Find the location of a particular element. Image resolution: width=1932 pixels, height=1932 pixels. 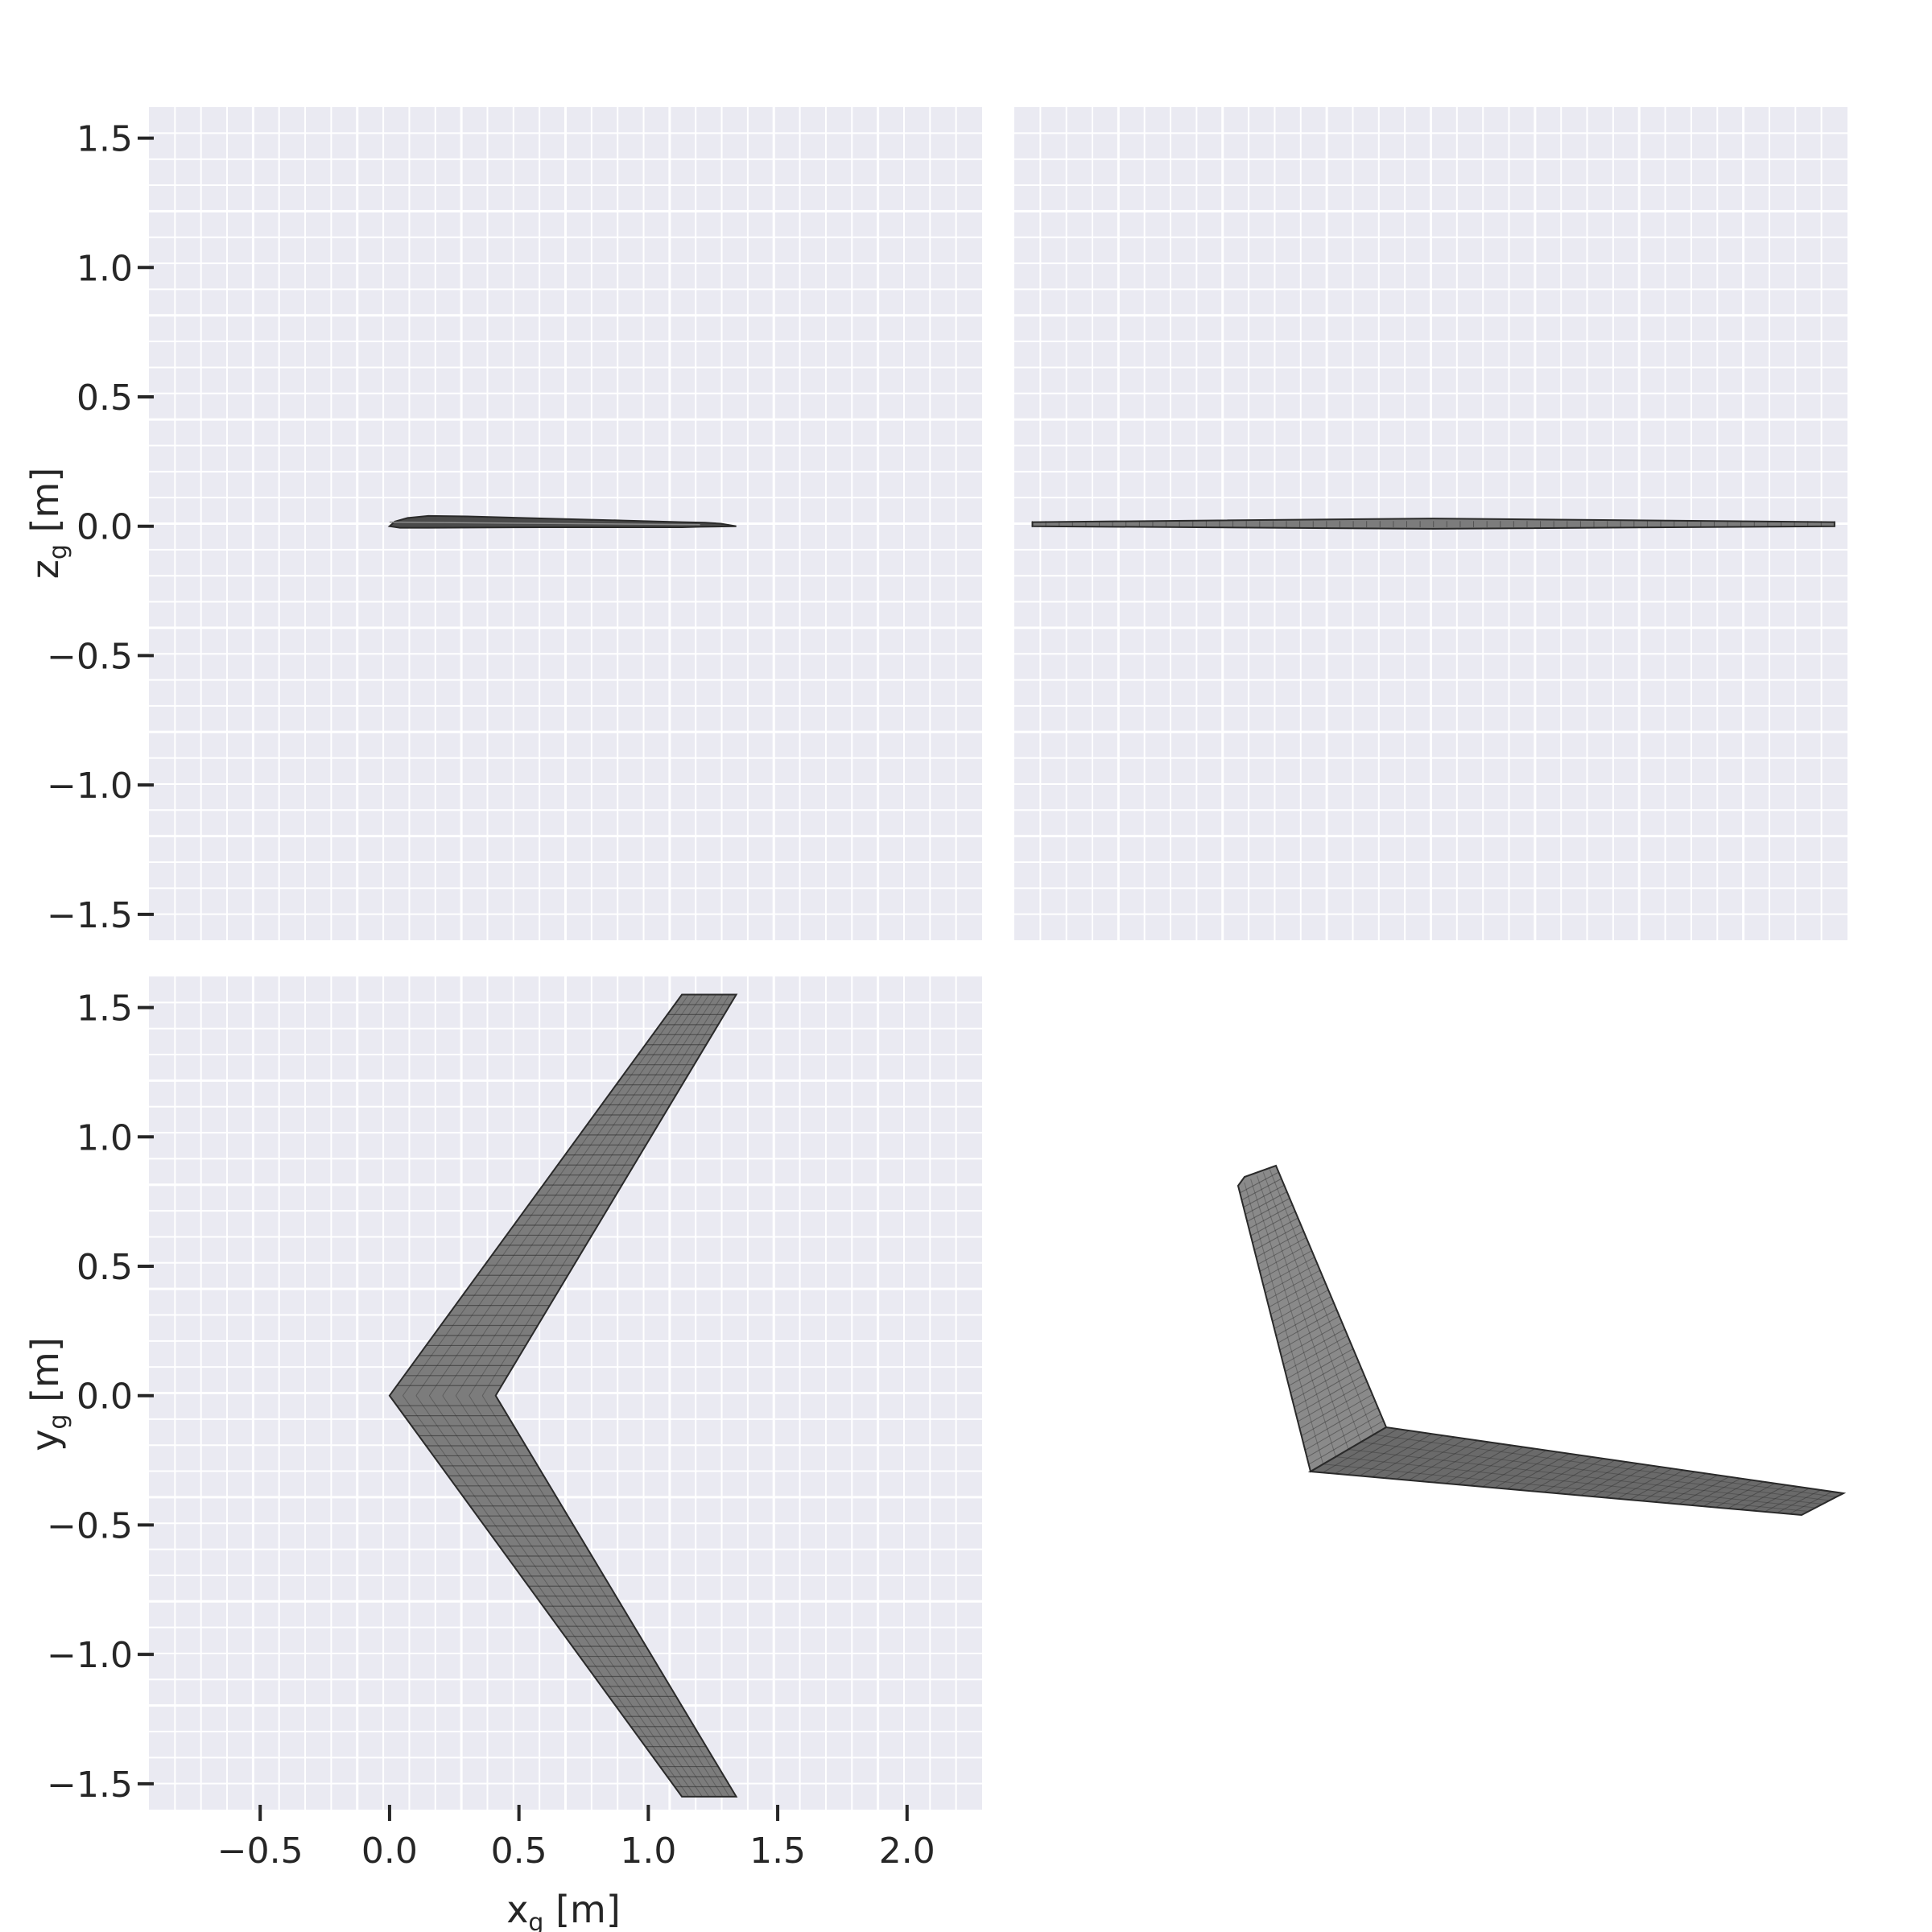

ytick-label: 1.0 is located at coordinates (104, 268).